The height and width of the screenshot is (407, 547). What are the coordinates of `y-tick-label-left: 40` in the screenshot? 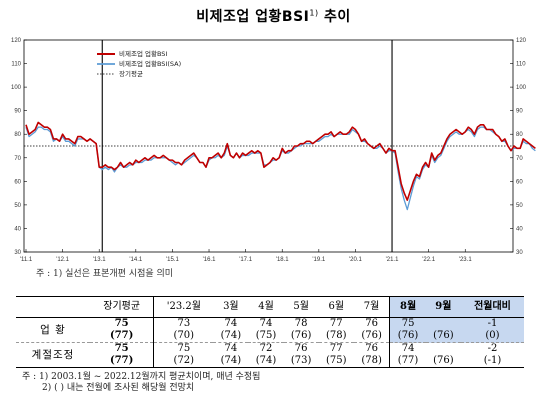 It's located at (17, 229).